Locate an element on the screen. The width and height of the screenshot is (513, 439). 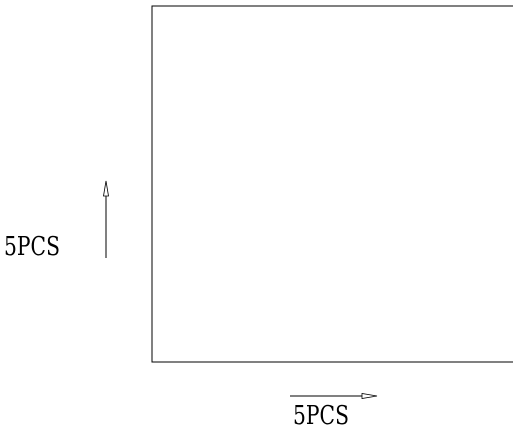
arrow-right-icon is located at coordinates (334, 396).